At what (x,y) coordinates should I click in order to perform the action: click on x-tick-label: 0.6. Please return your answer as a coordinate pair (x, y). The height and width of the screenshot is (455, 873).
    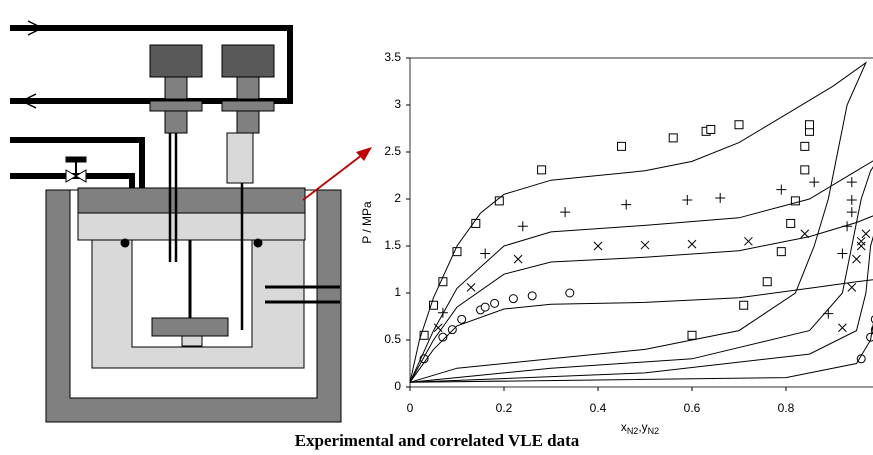
    Looking at the image, I should click on (692, 408).